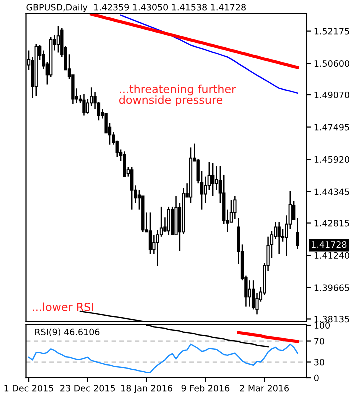 This screenshot has height=400, width=350. I want to click on x-tick-label: 9 Feb 2016, so click(206, 388).